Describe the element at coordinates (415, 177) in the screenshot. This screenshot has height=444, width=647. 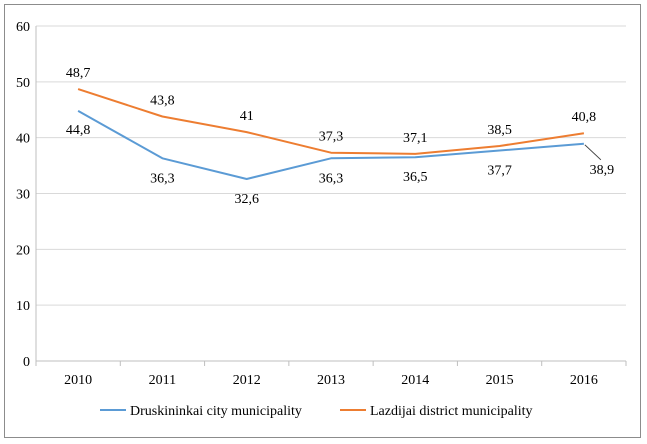
I see `data-label-druskininkai-2014: 36,5` at that location.